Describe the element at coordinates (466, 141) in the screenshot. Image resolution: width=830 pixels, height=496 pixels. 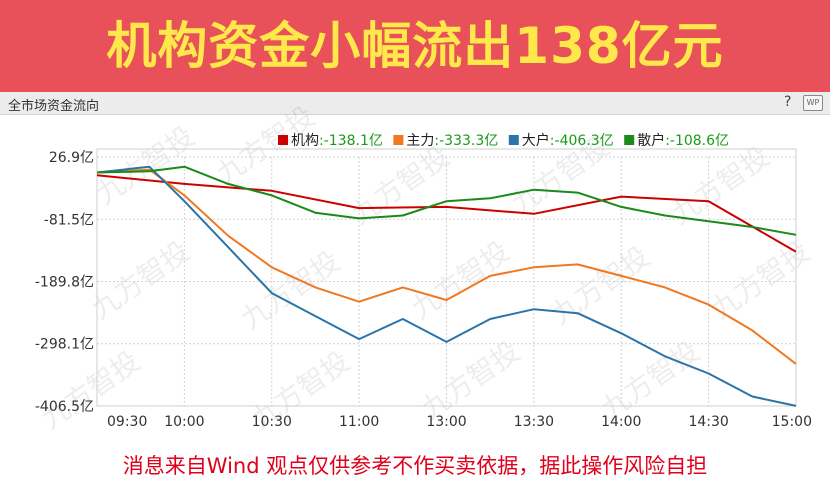
I see `legend-value: :-333.3亿` at that location.